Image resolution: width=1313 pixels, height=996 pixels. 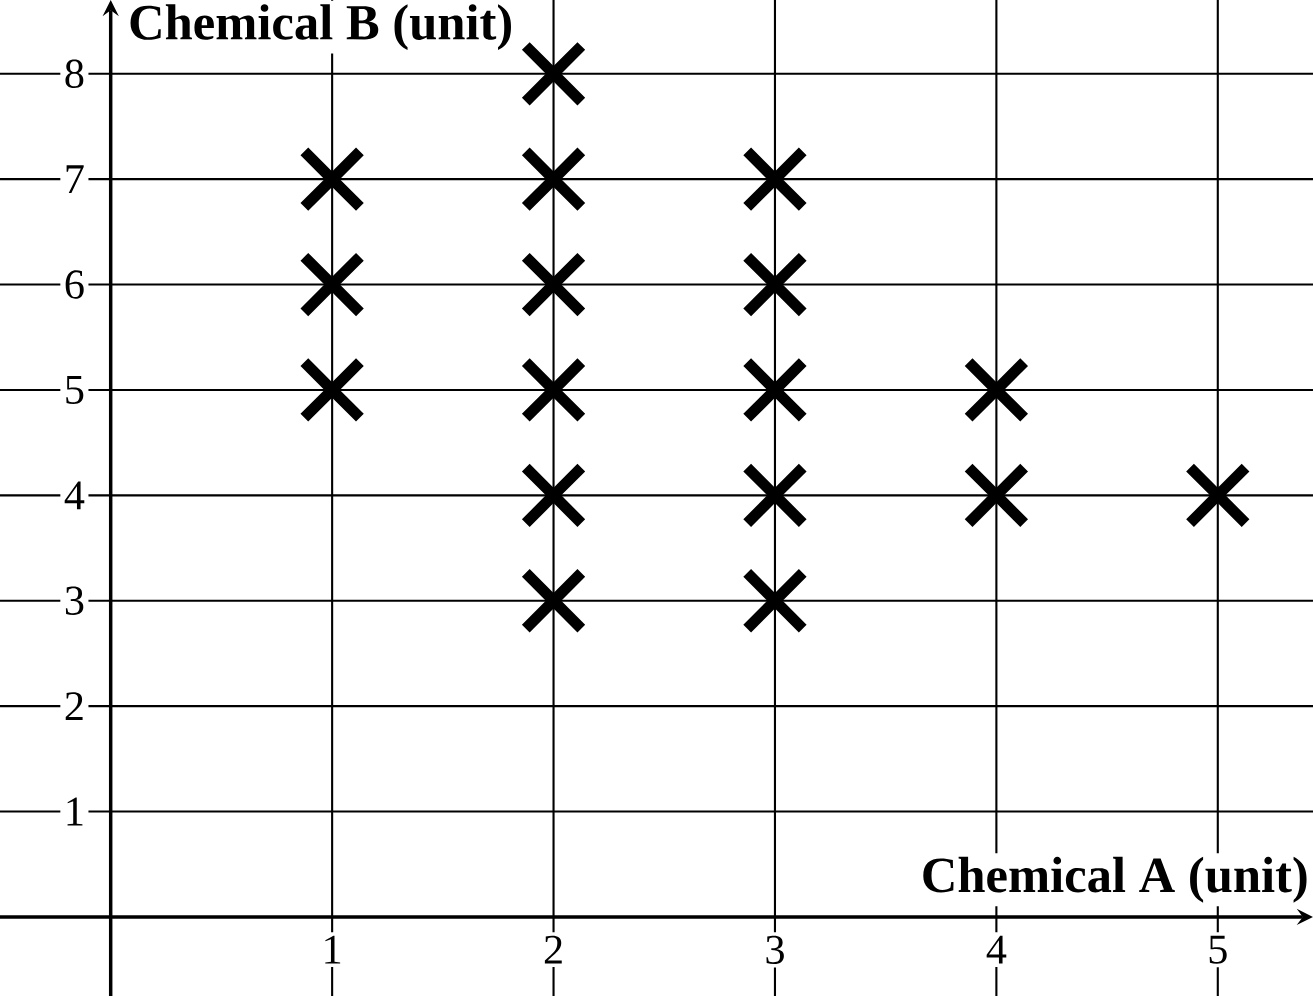 What do you see at coordinates (75, 179) in the screenshot?
I see `y-tick-label: 7` at bounding box center [75, 179].